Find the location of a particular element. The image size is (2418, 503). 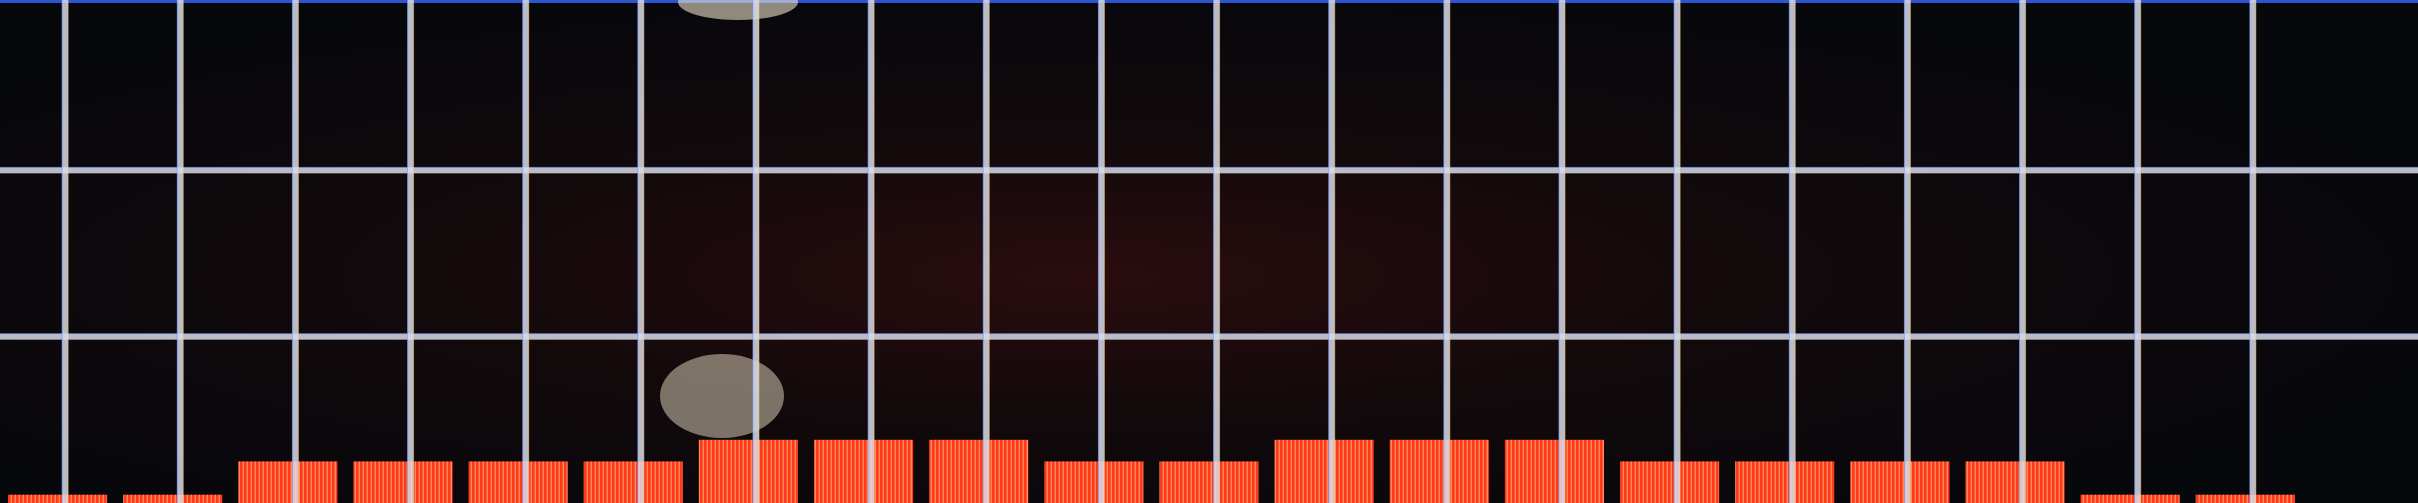

top-frame-line is located at coordinates (1209, 1).